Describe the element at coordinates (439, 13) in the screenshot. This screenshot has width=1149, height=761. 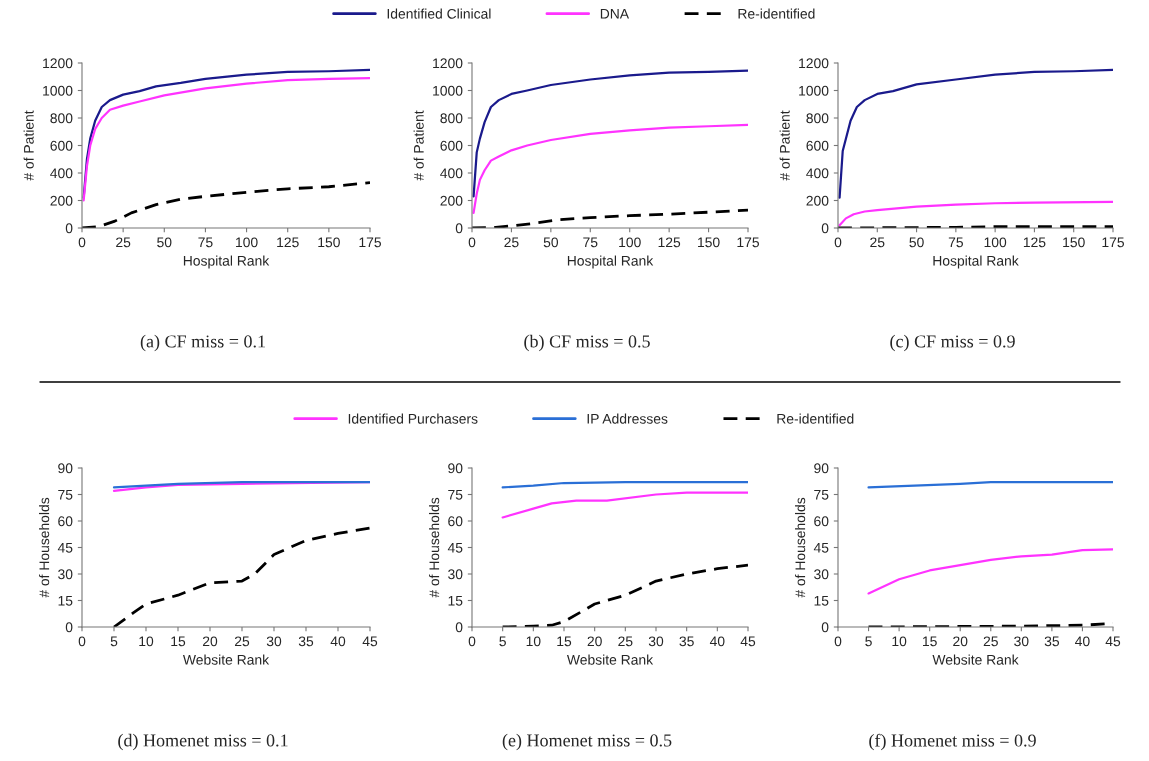
I see `legend-label: Identified Clinical` at that location.